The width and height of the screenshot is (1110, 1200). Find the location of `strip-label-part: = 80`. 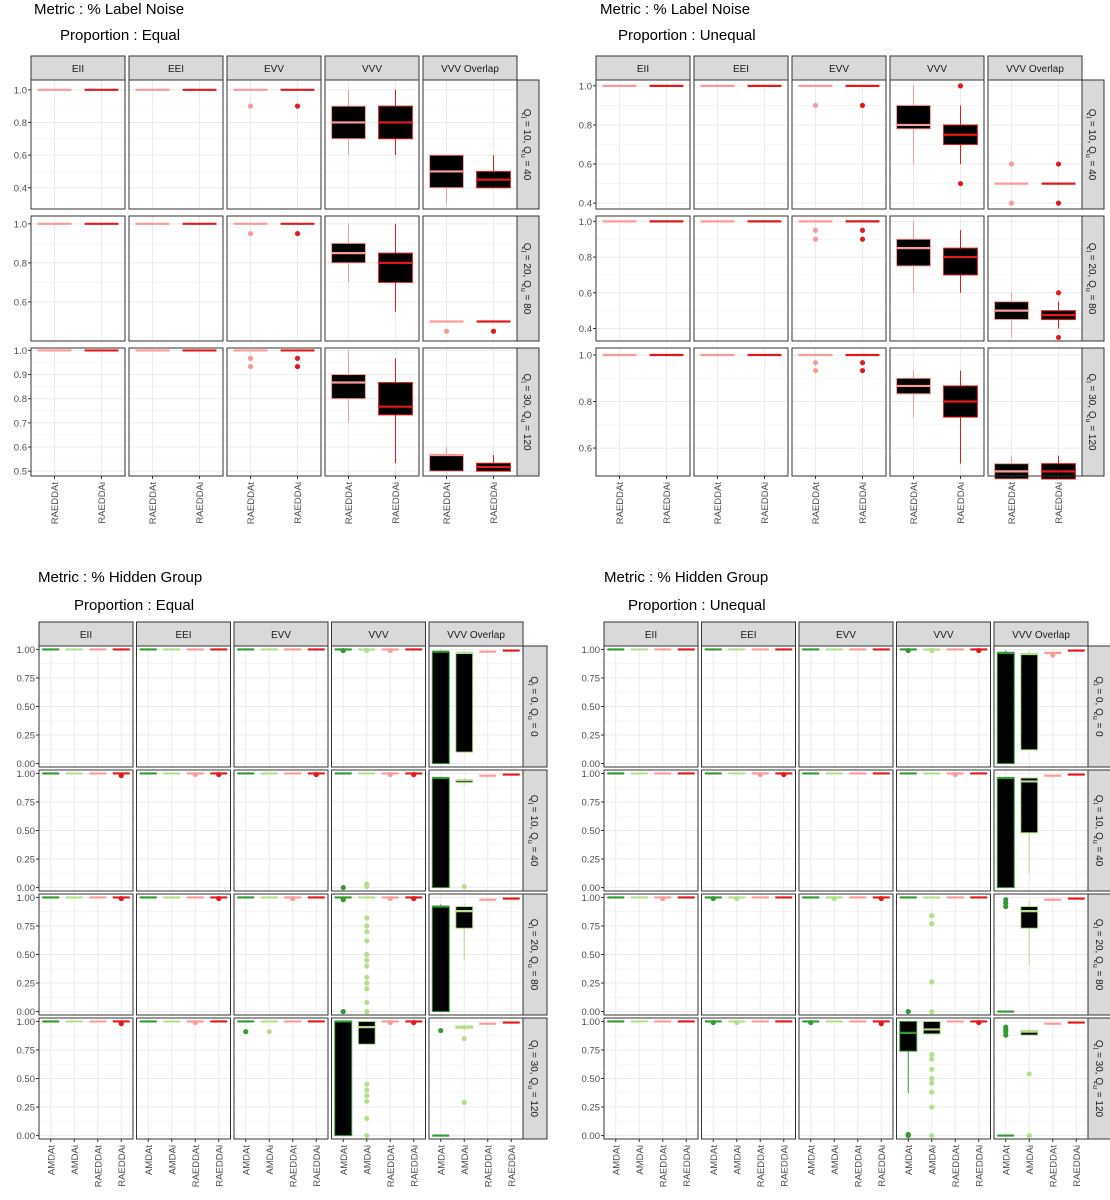

strip-label-part: = 80 is located at coordinates (1091, 303).